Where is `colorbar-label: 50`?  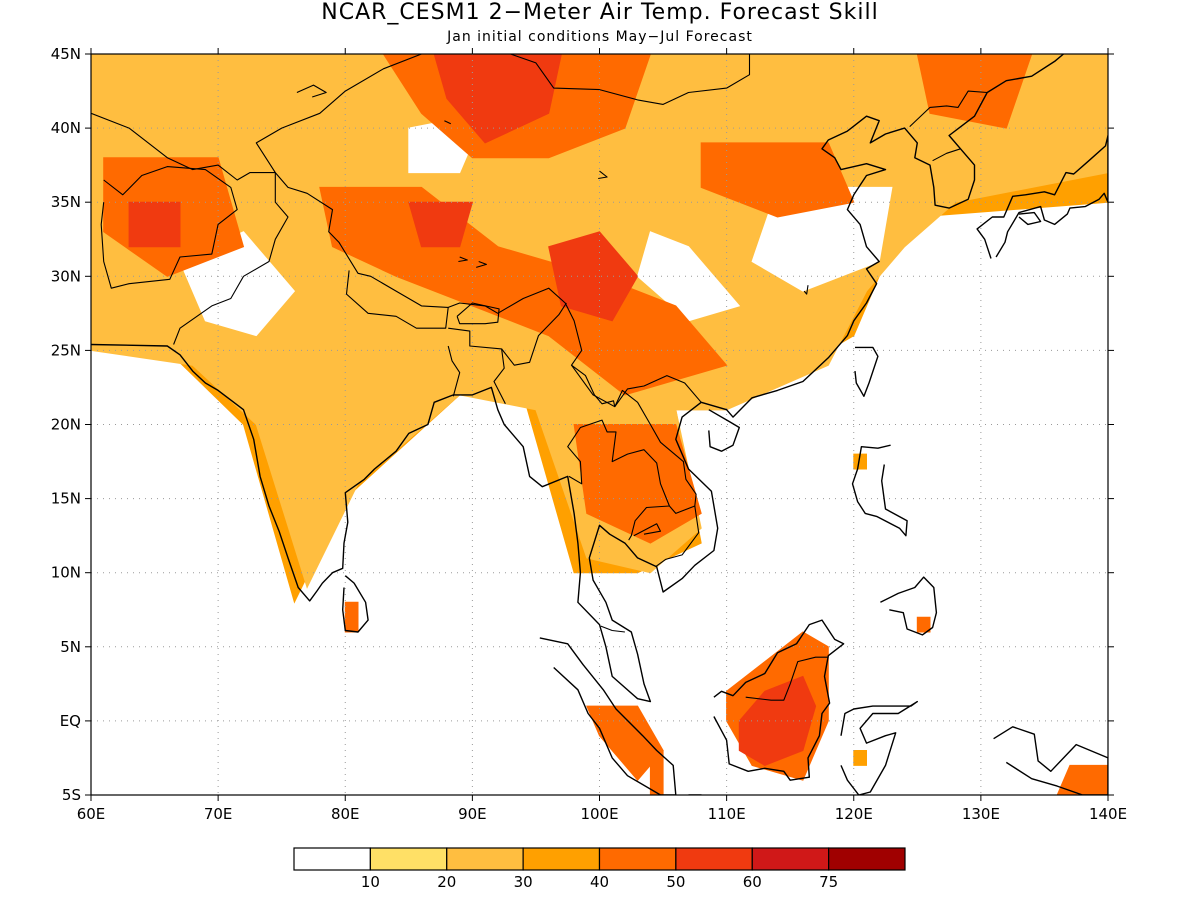
colorbar-label: 50 is located at coordinates (675, 882).